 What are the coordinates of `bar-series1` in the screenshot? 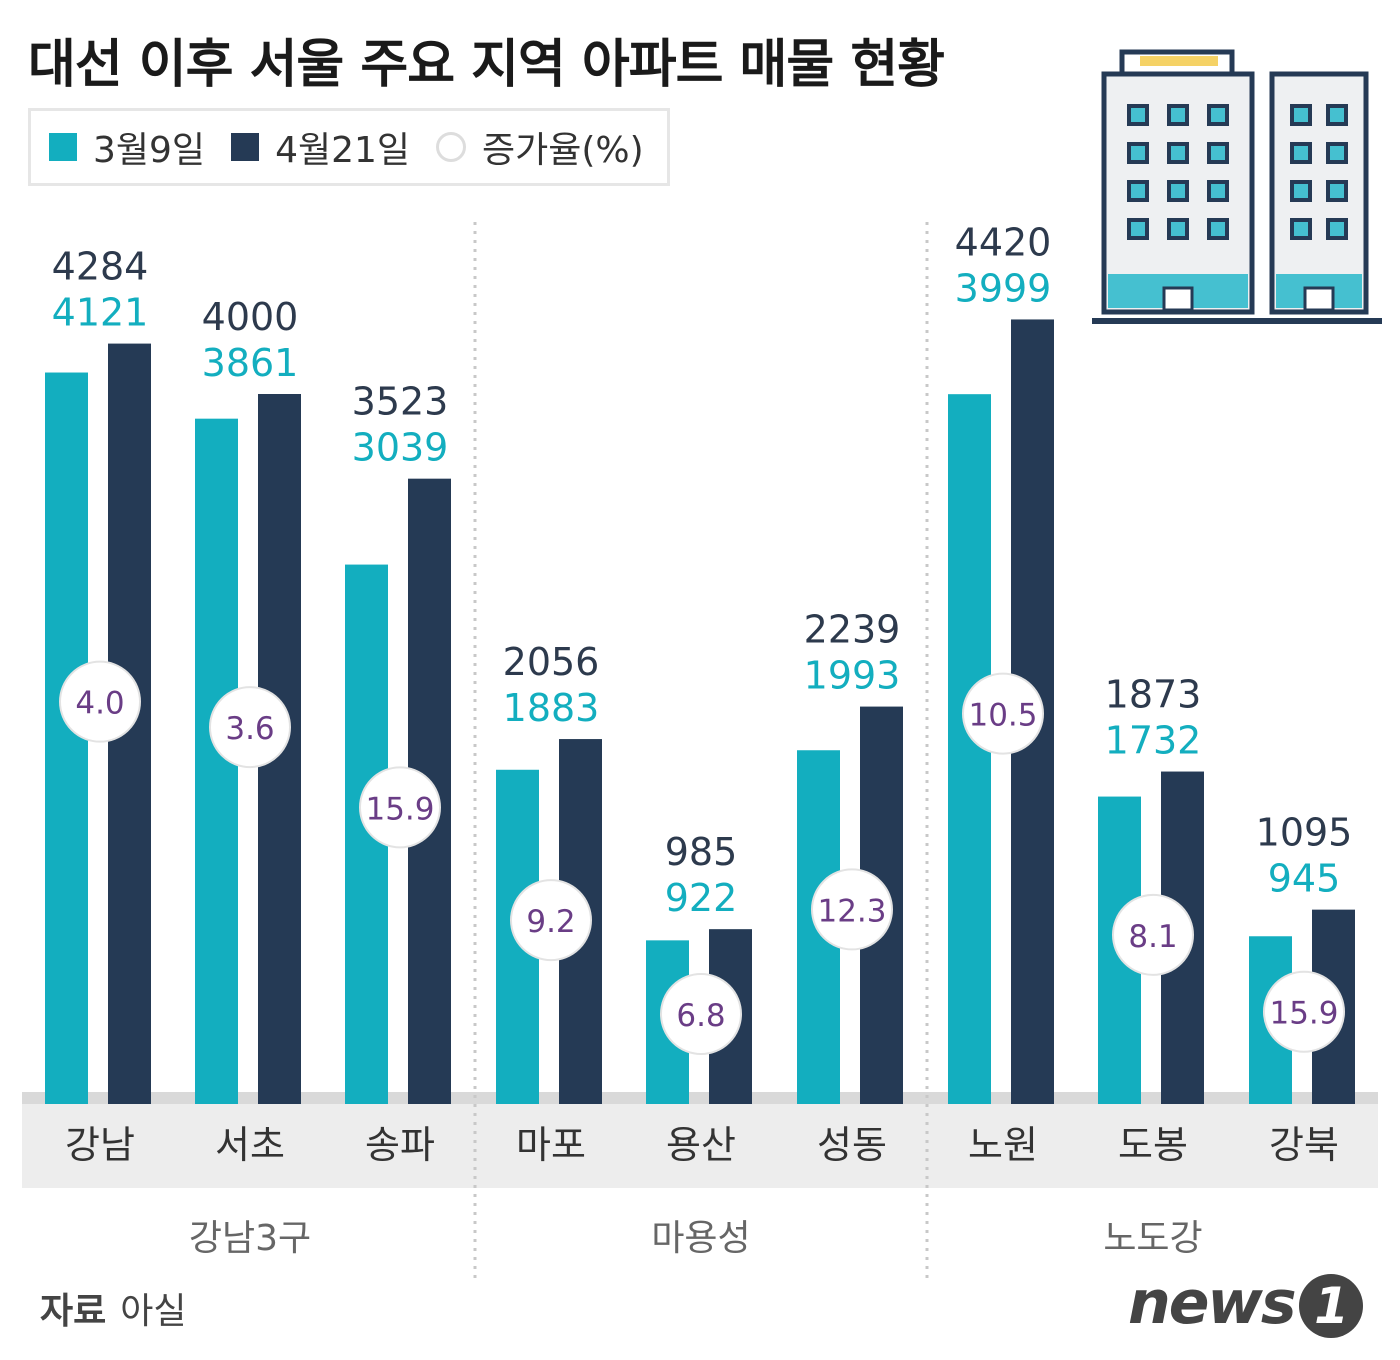 It's located at (66, 738).